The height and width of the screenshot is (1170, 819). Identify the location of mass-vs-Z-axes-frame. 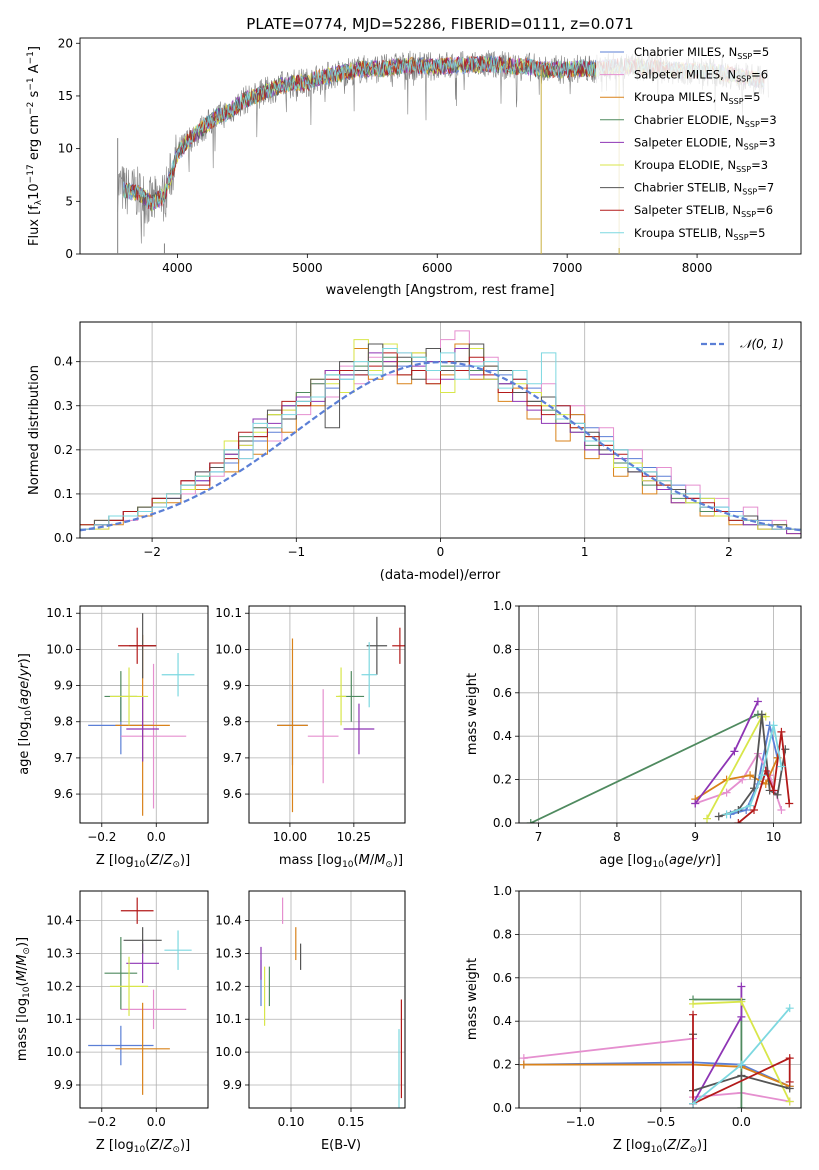
(144, 999).